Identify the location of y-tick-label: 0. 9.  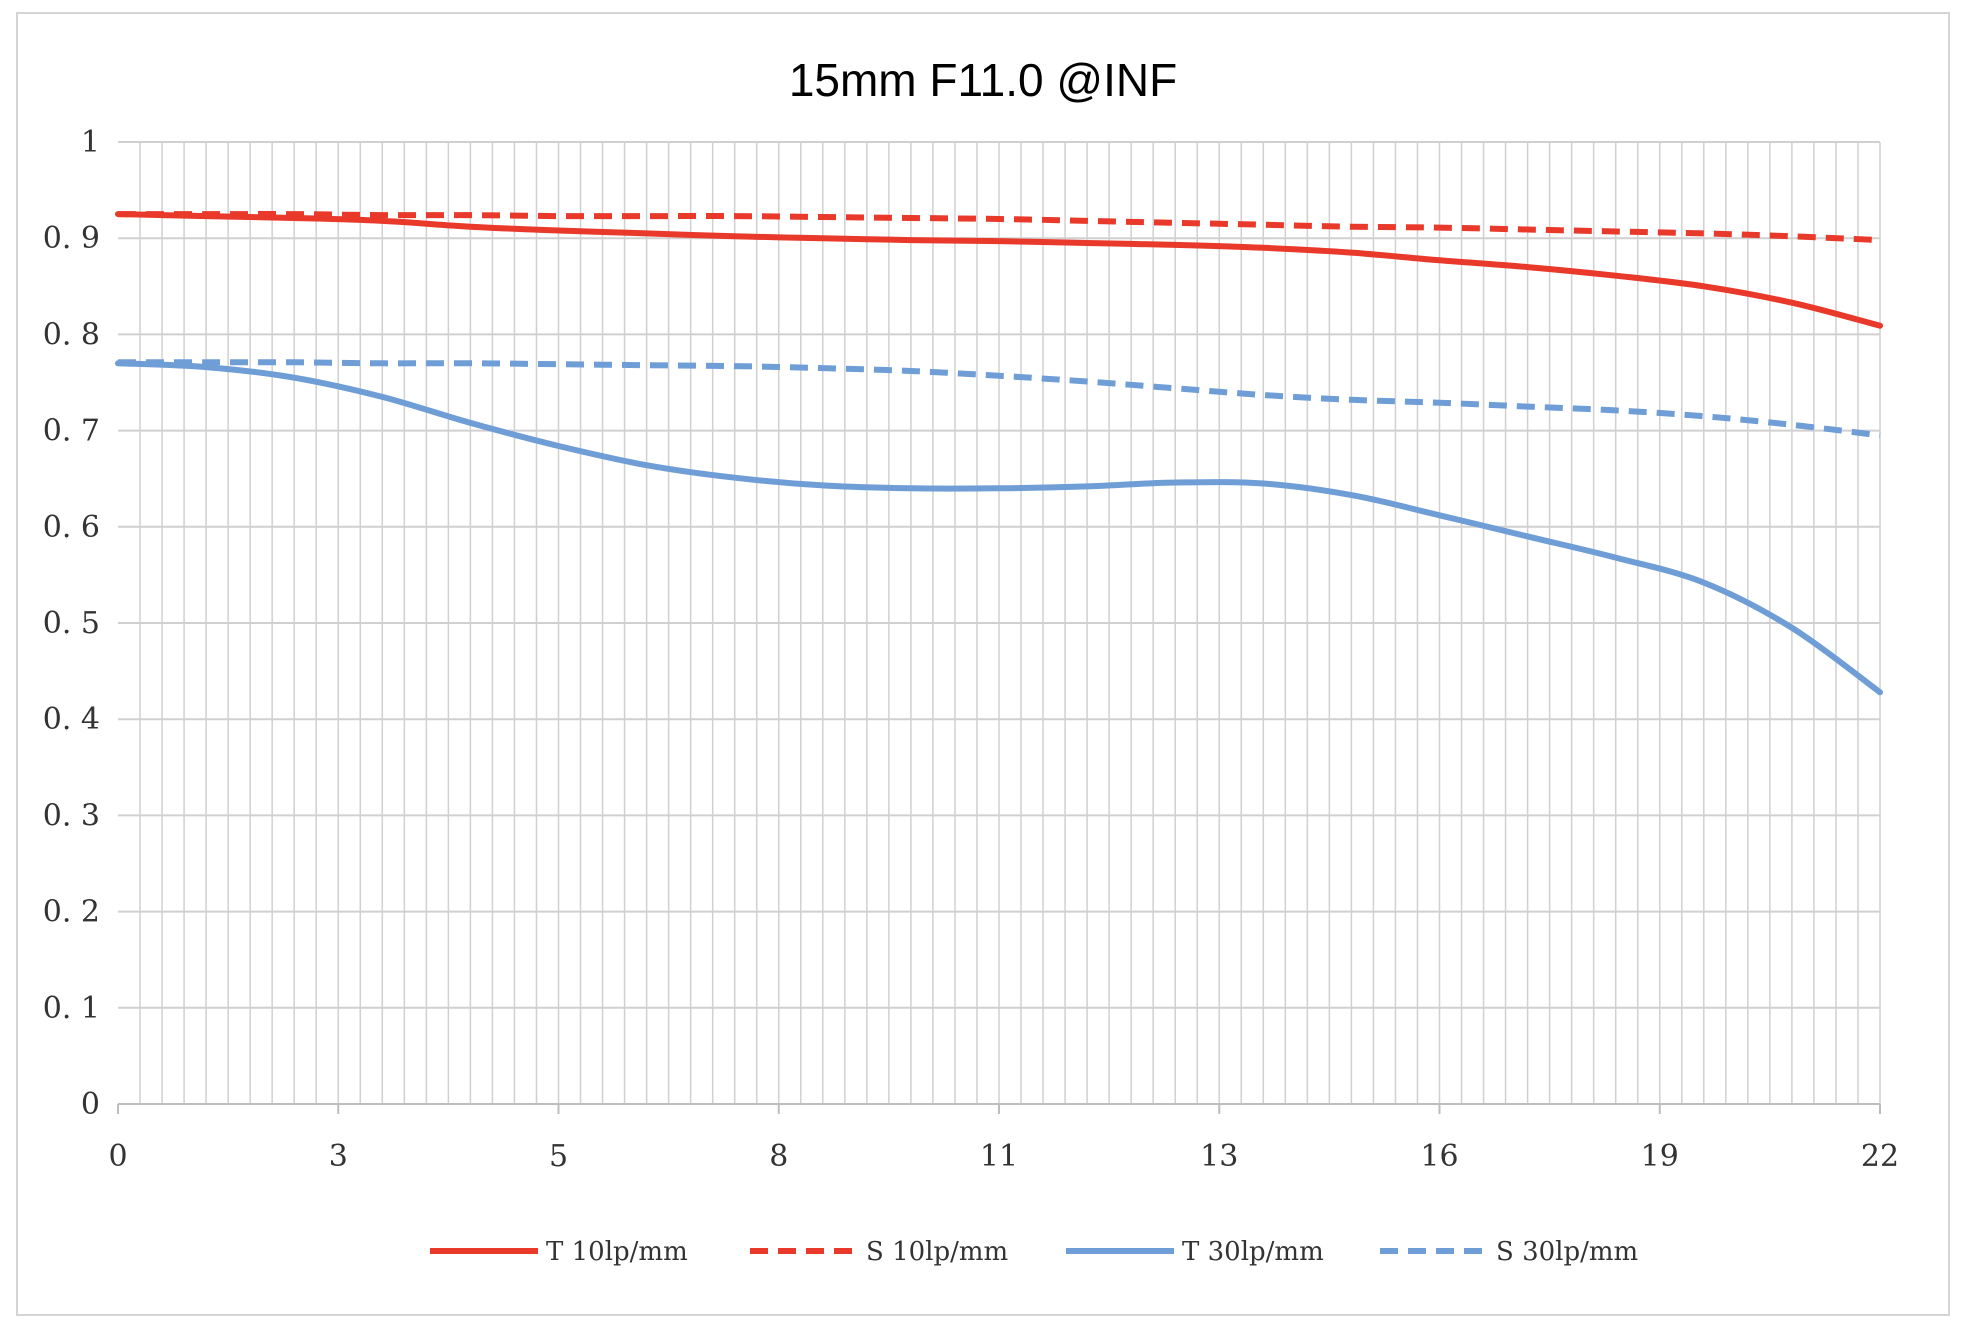
(71, 238).